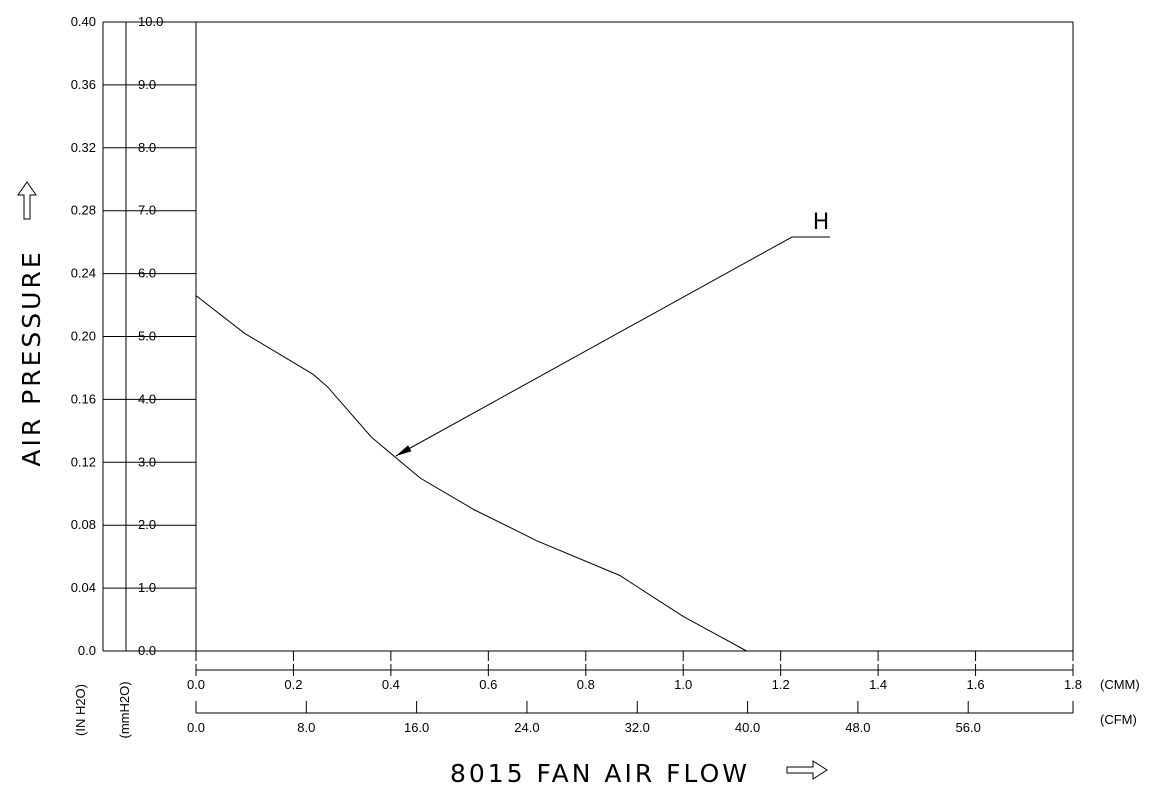  What do you see at coordinates (147, 524) in the screenshot?
I see `y-tick-label-mmh2o: 2.0` at bounding box center [147, 524].